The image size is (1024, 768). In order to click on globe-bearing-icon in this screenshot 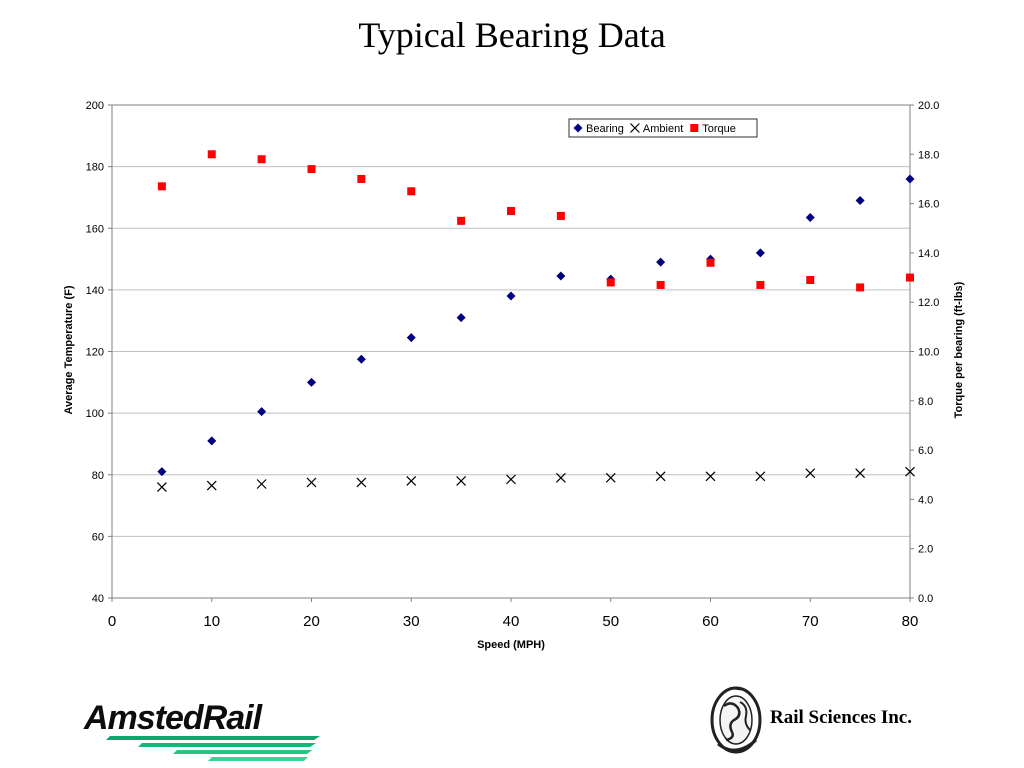, I will do `click(736, 720)`.